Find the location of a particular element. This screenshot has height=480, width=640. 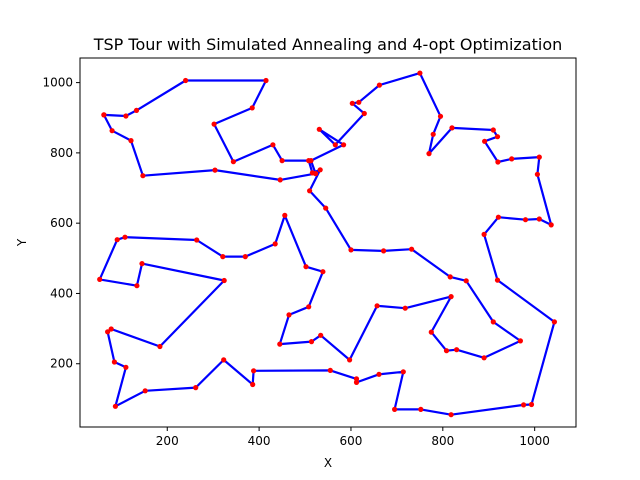

x-tick-label: 400 is located at coordinates (259, 441).